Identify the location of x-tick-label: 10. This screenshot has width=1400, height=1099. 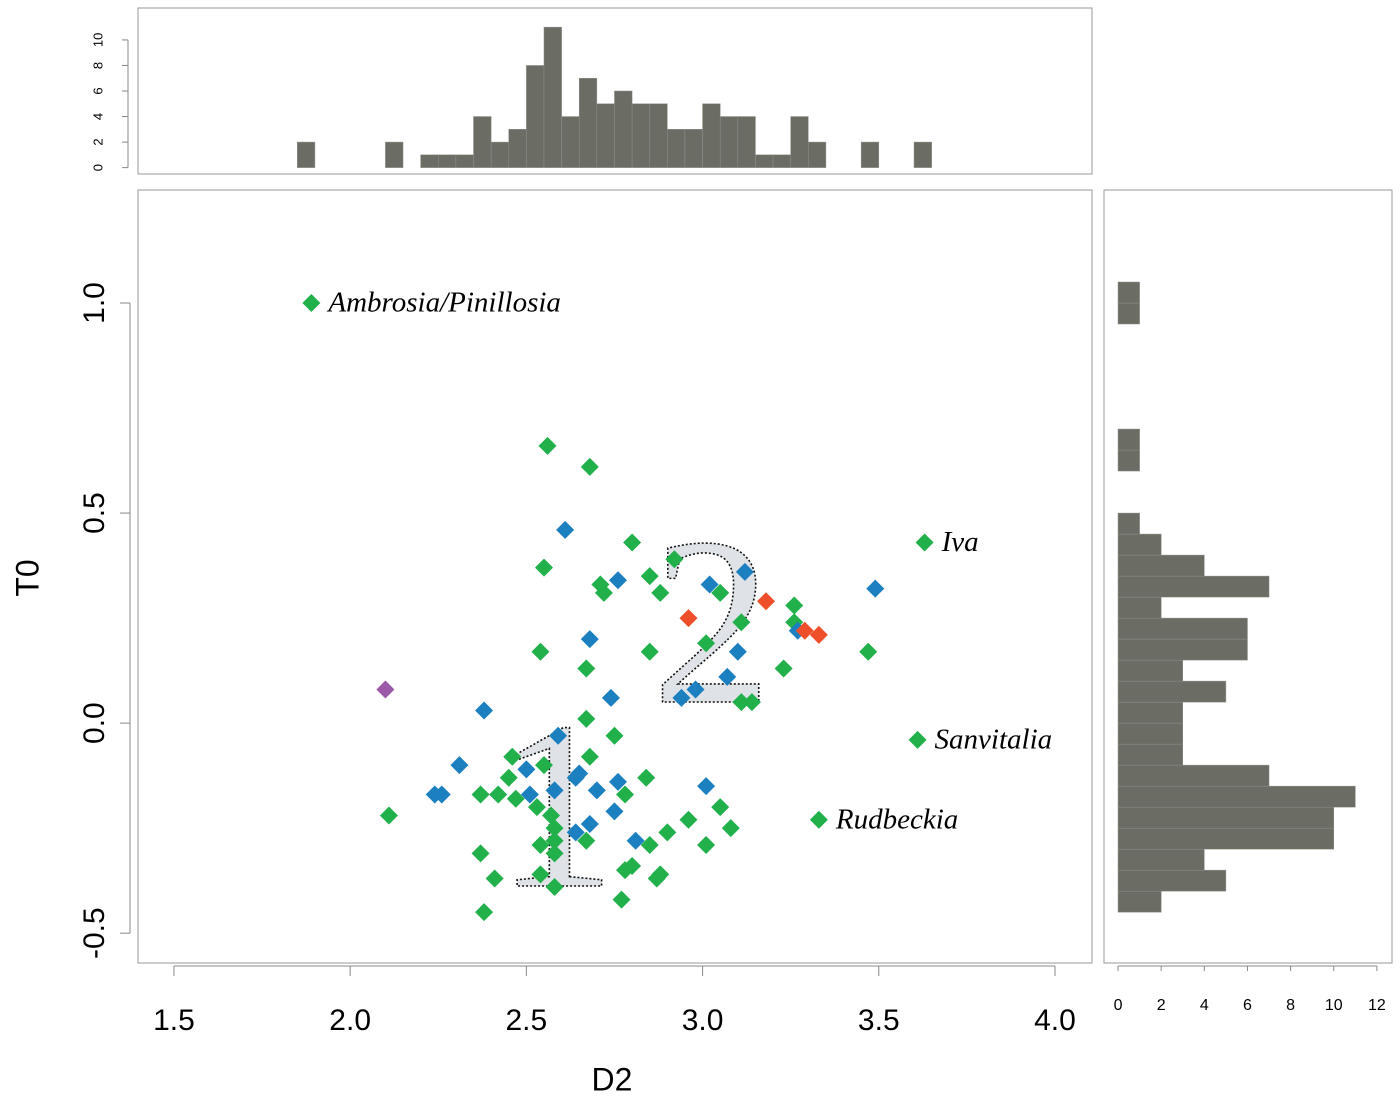
(1334, 1005).